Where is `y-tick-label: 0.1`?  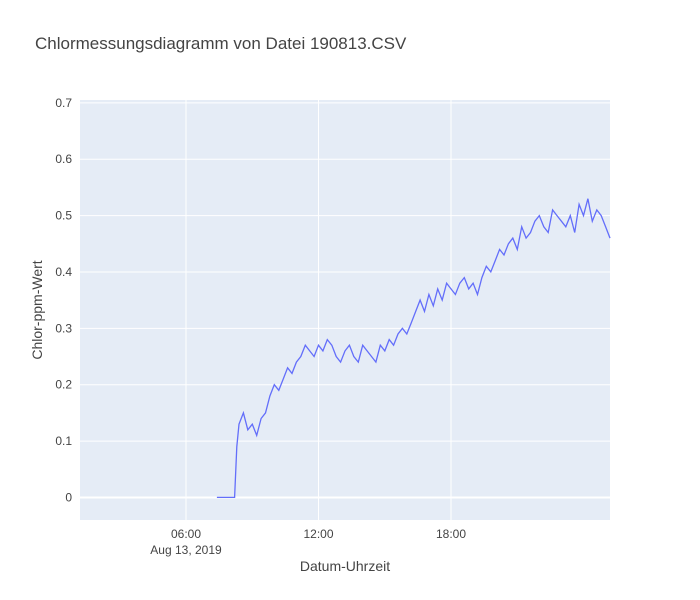
y-tick-label: 0.1 is located at coordinates (63, 441).